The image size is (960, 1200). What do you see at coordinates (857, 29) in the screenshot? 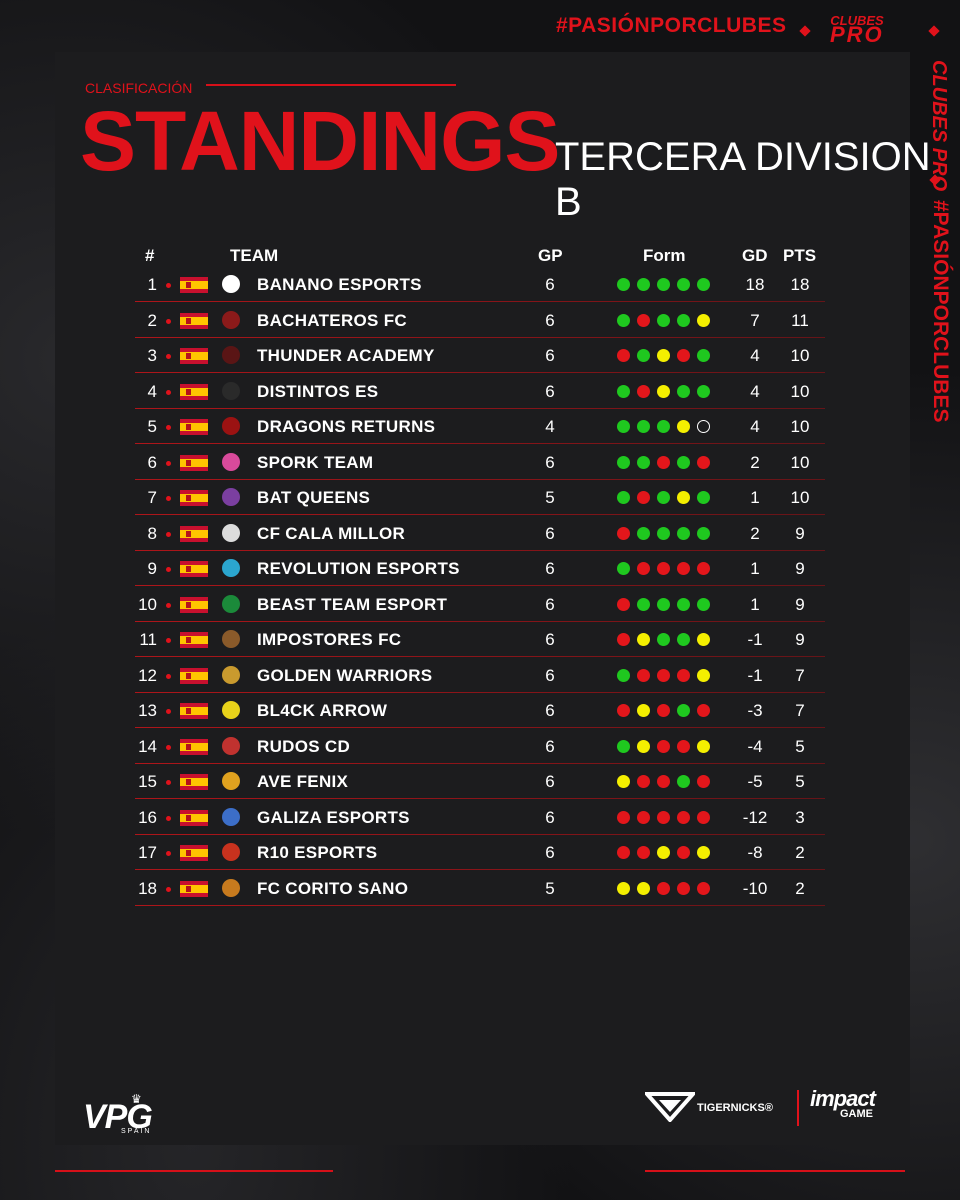
I see `clubes-pro-logo: CLUBES PRO` at bounding box center [857, 29].